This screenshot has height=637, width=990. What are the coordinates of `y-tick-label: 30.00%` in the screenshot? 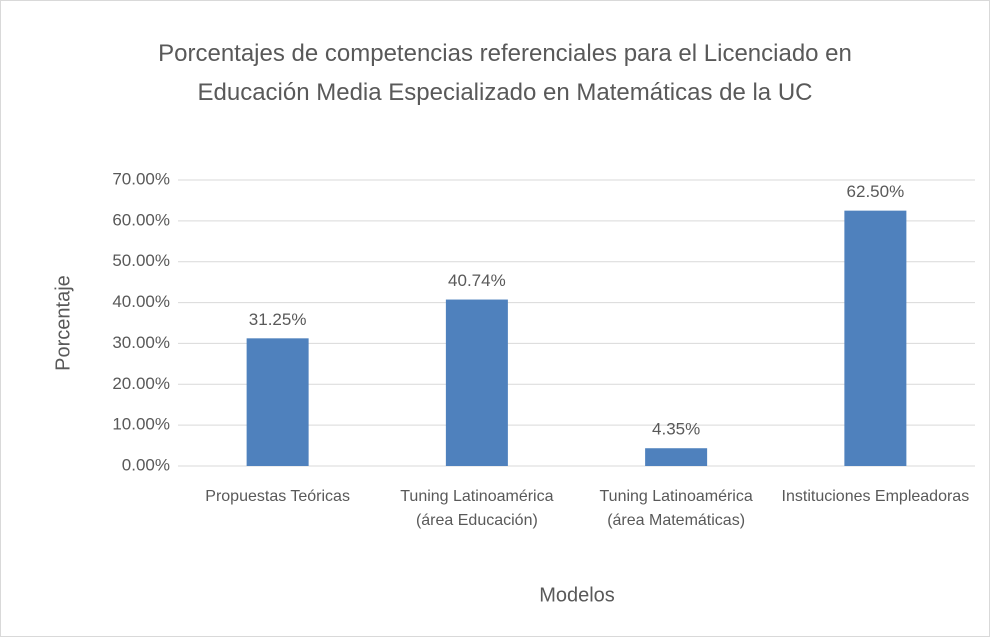 It's located at (141, 342).